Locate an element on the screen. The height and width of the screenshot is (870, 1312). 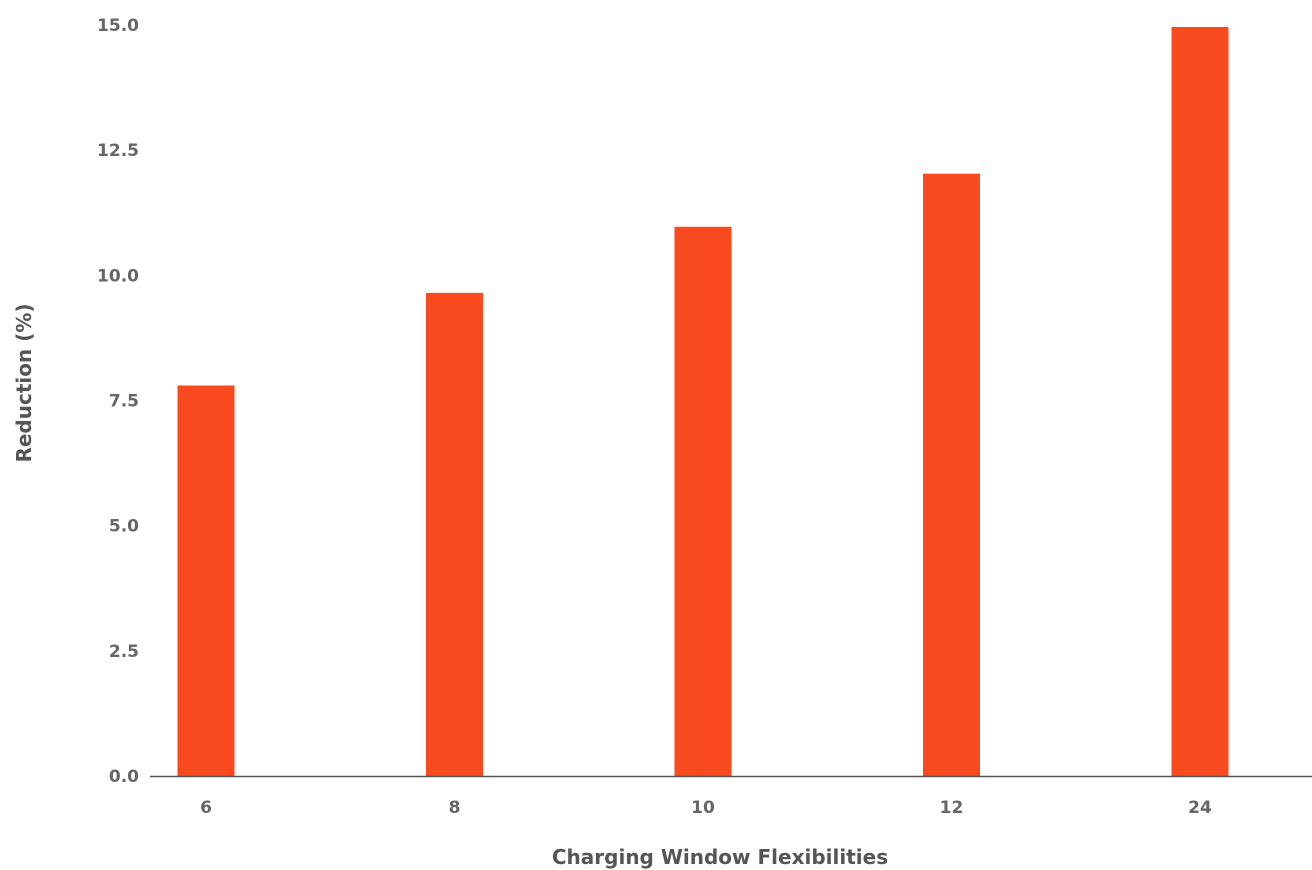
x-tick-label: 24 is located at coordinates (1200, 808).